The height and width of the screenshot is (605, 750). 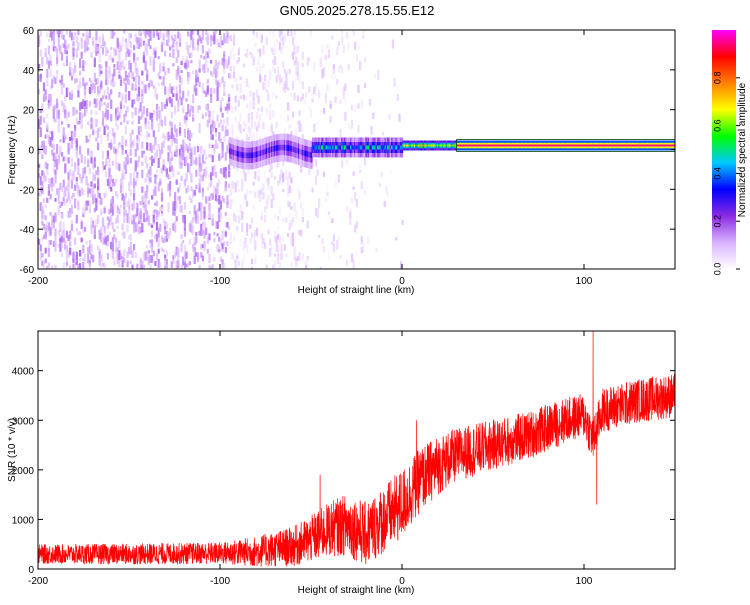 I want to click on spectrogram-x-tick-label: 100, so click(x=584, y=281).